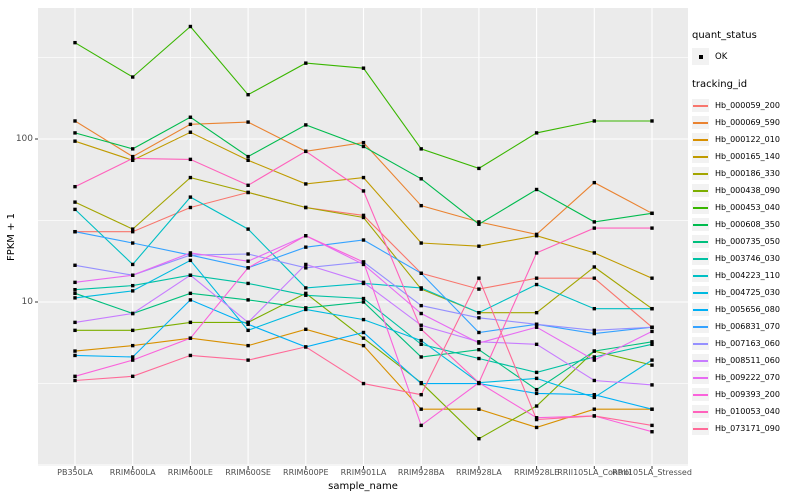 This screenshot has height=500, width=800. Describe the element at coordinates (747, 360) in the screenshot. I see `legend-item-label: Hb_008511_060` at that location.